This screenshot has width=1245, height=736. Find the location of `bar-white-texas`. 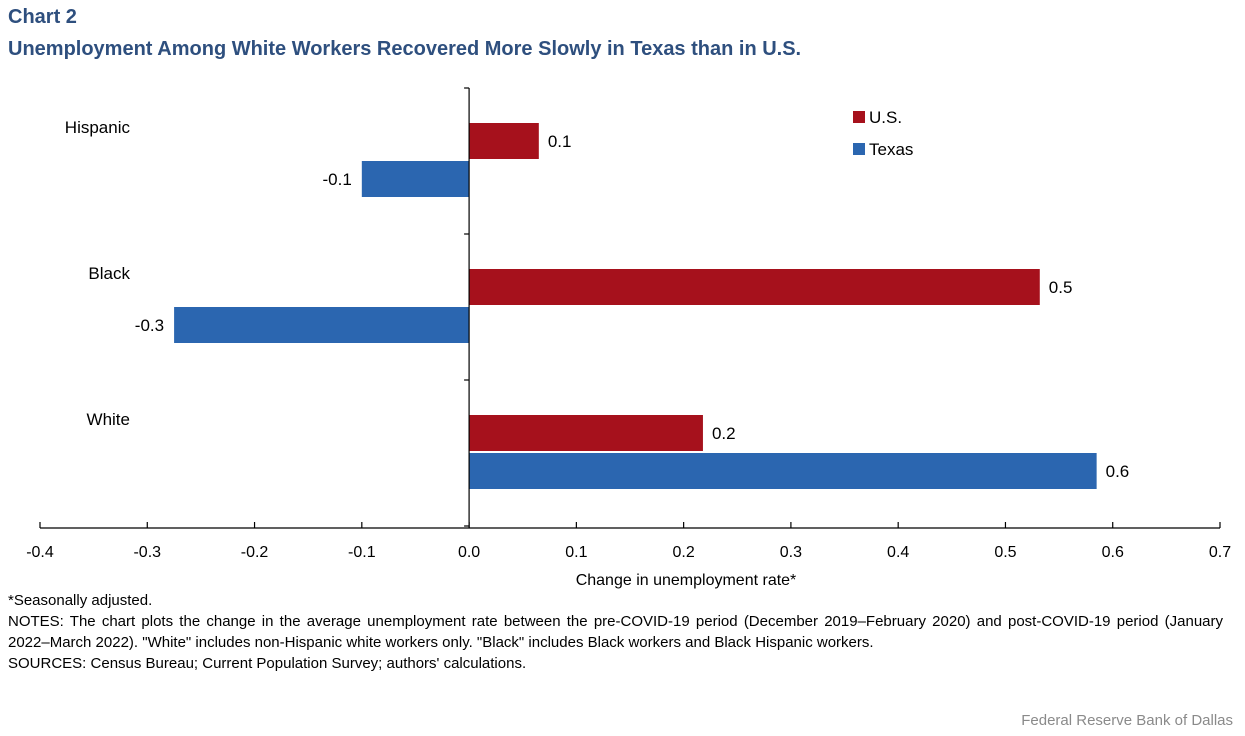

bar-white-texas is located at coordinates (783, 471).